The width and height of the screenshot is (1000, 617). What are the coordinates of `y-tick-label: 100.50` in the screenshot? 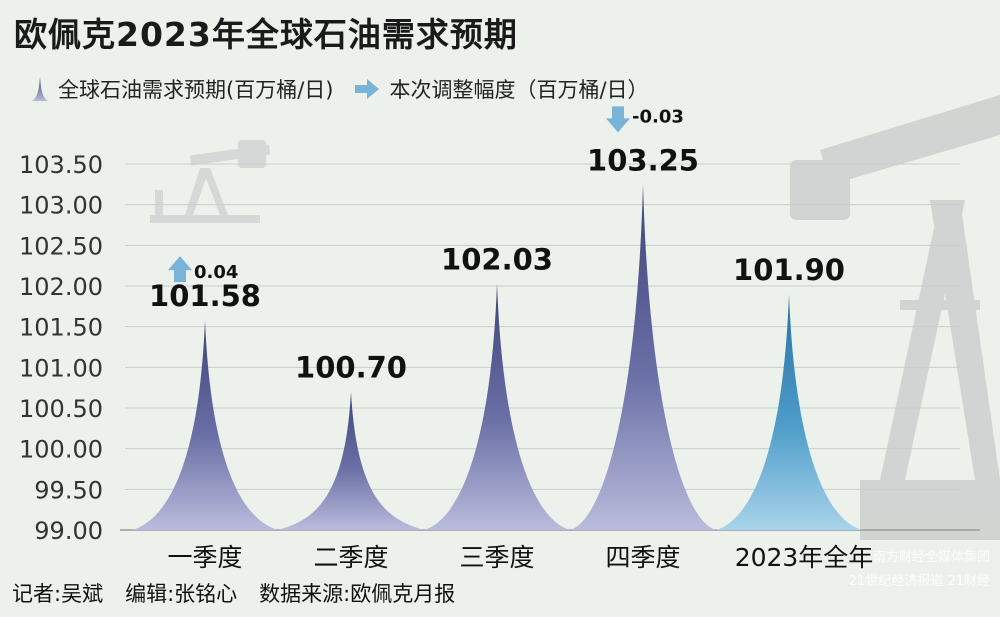 It's located at (61, 409).